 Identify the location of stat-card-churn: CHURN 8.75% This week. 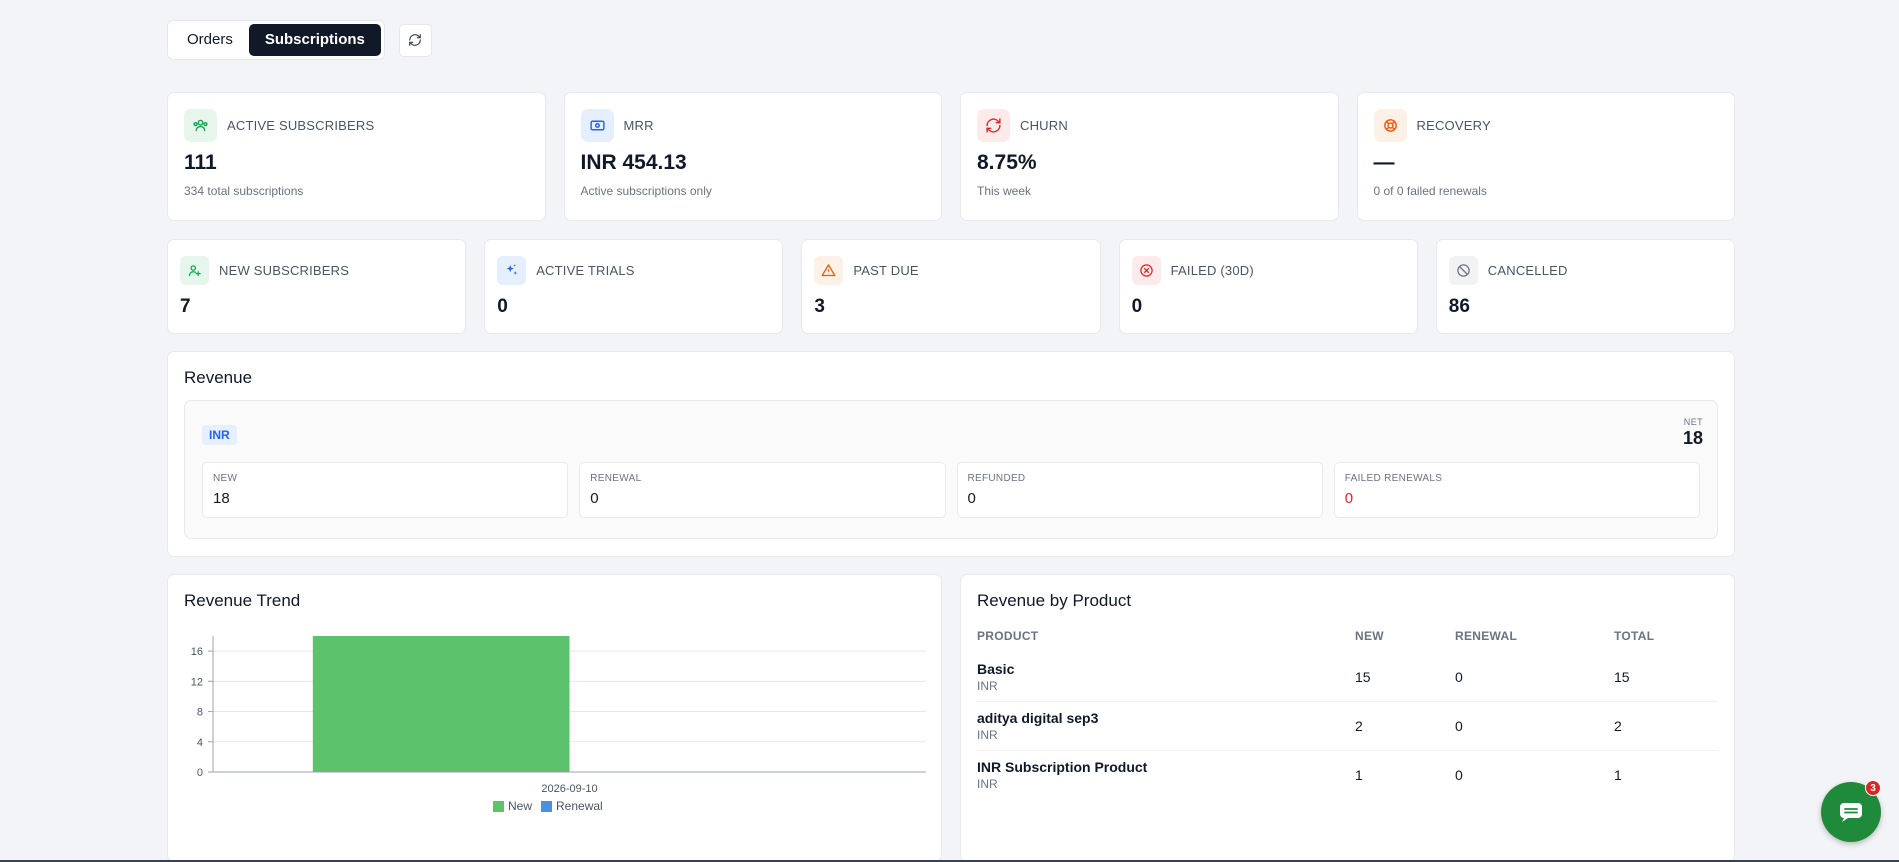
(1149, 156).